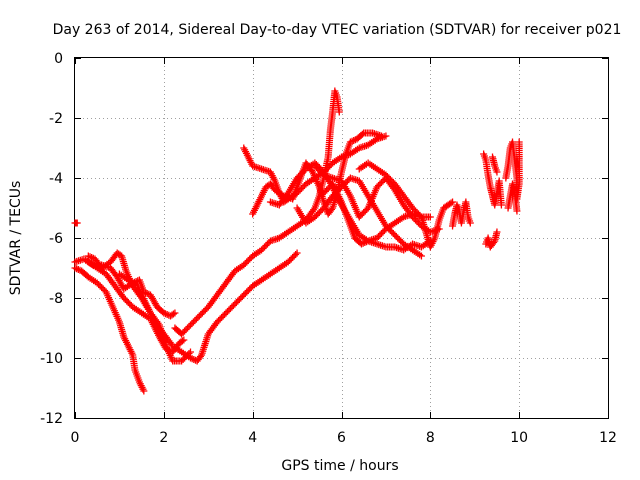  I want to click on y-tick-label: -6, so click(56, 239).